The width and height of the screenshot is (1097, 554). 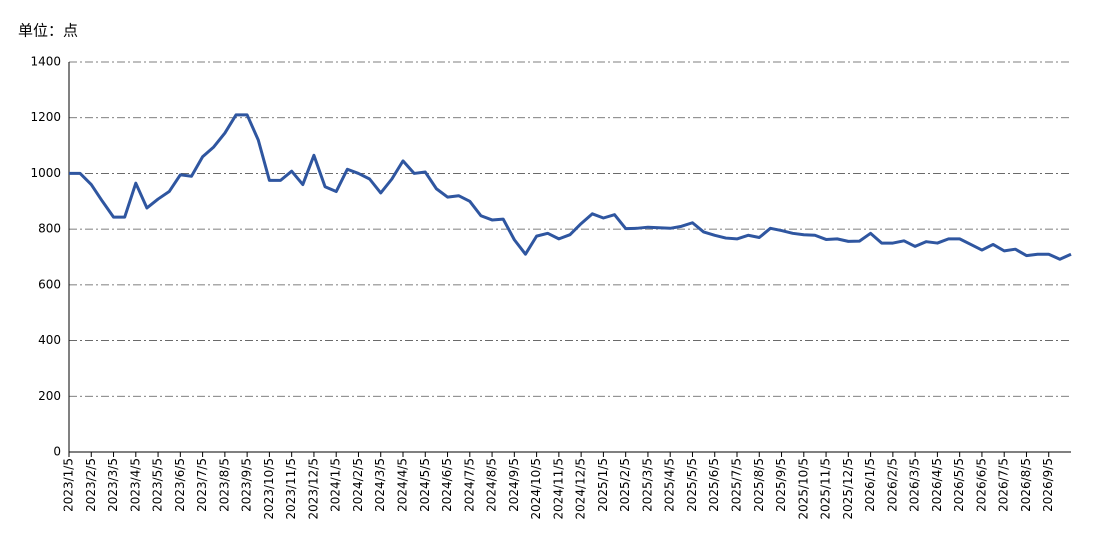 What do you see at coordinates (1026, 485) in the screenshot?
I see `x-tick-label: 2026/8/5` at bounding box center [1026, 485].